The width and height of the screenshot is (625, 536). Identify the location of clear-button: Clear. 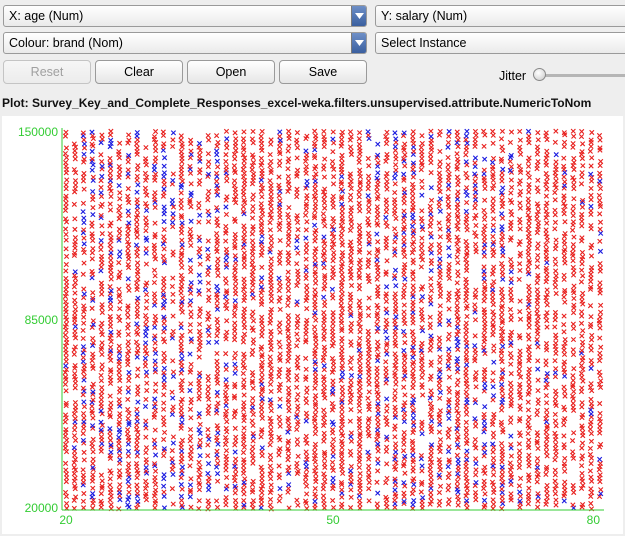
(139, 72).